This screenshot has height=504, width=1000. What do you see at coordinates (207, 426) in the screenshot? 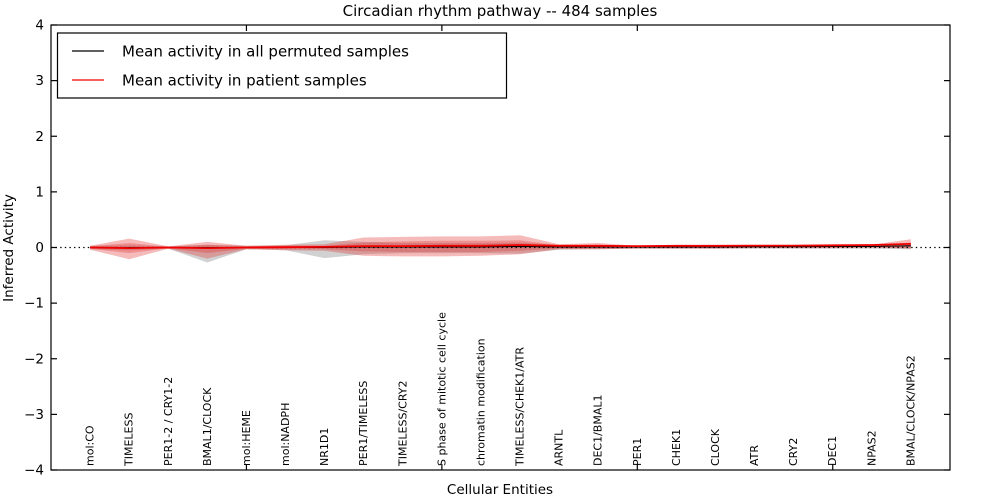
I see `entity-label: BMAL1/CLOCK` at bounding box center [207, 426].